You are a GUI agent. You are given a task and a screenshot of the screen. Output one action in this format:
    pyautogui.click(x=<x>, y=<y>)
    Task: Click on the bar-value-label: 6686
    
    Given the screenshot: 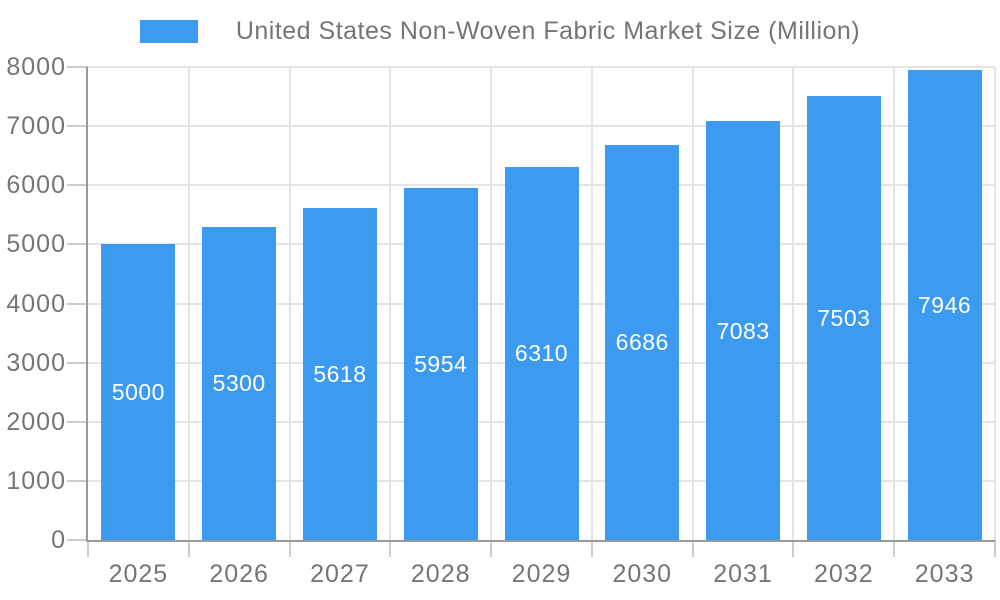 What is the action you would take?
    pyautogui.click(x=642, y=342)
    